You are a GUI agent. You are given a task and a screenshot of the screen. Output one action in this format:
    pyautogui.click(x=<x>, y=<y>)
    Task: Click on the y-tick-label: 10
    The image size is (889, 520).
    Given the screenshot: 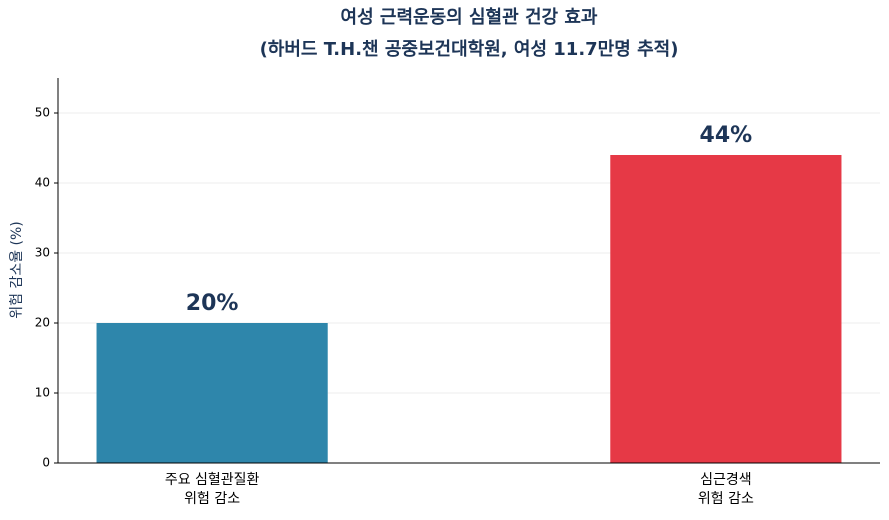 What is the action you would take?
    pyautogui.click(x=42, y=393)
    